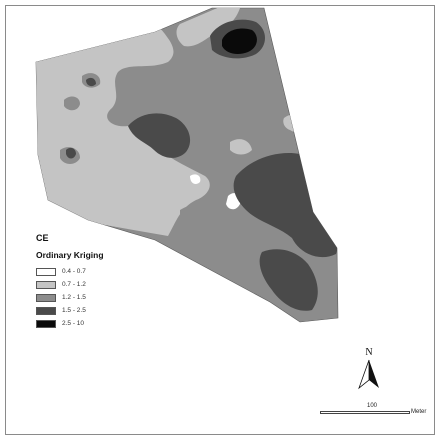  What do you see at coordinates (74, 271) in the screenshot?
I see `legend-label: 0.4 - 0.7` at bounding box center [74, 271].